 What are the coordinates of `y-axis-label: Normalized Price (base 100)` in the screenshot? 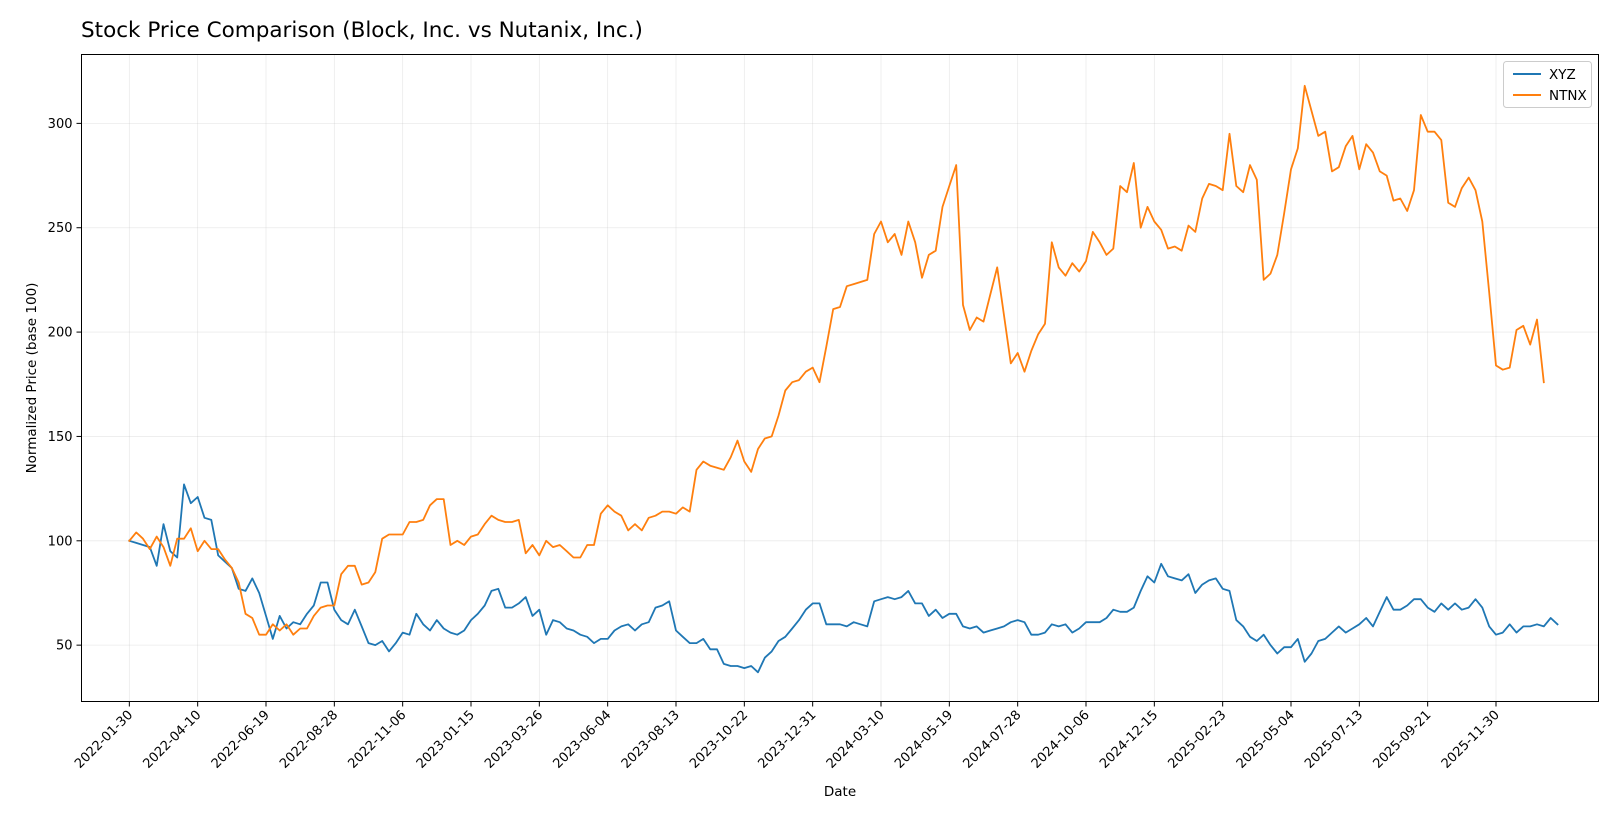 It's located at (32, 378).